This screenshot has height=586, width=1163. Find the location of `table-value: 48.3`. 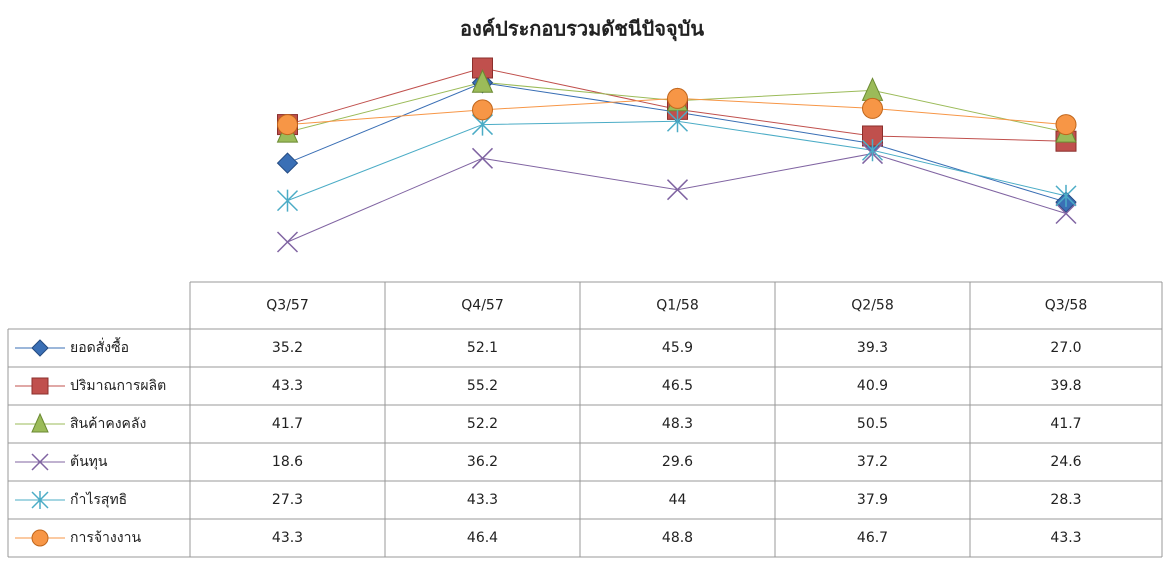

table-value: 48.3 is located at coordinates (677, 424).